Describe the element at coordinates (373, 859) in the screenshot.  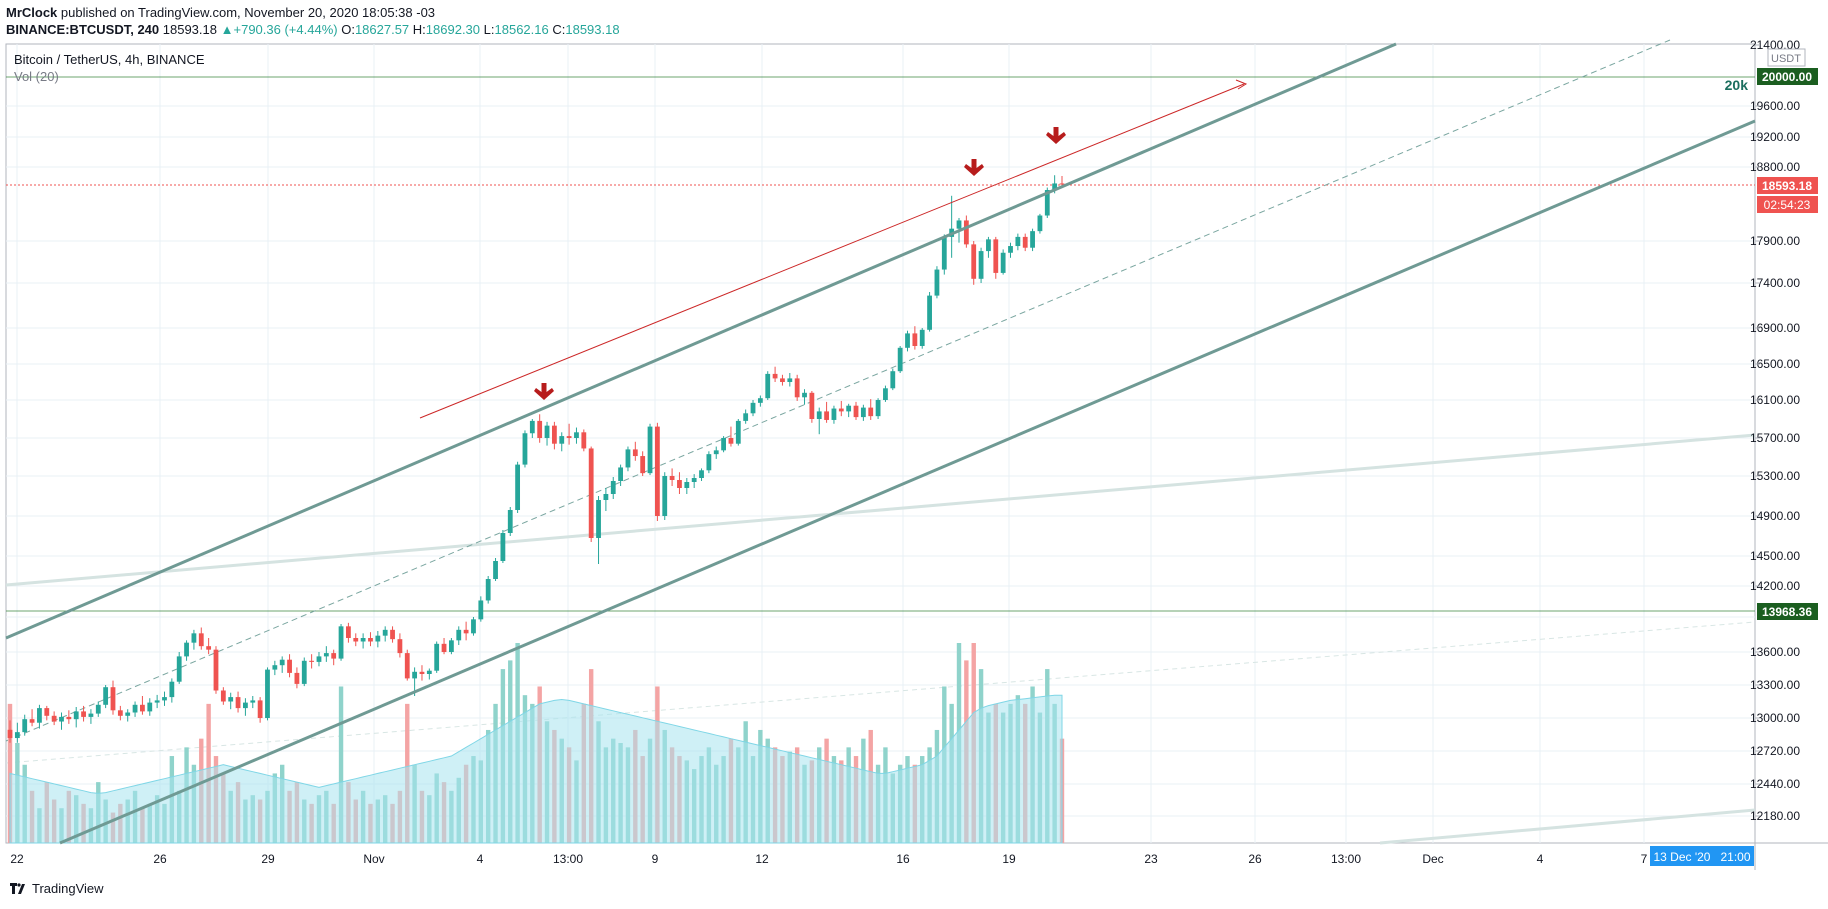
I see `time-tick-label: Nov` at that location.